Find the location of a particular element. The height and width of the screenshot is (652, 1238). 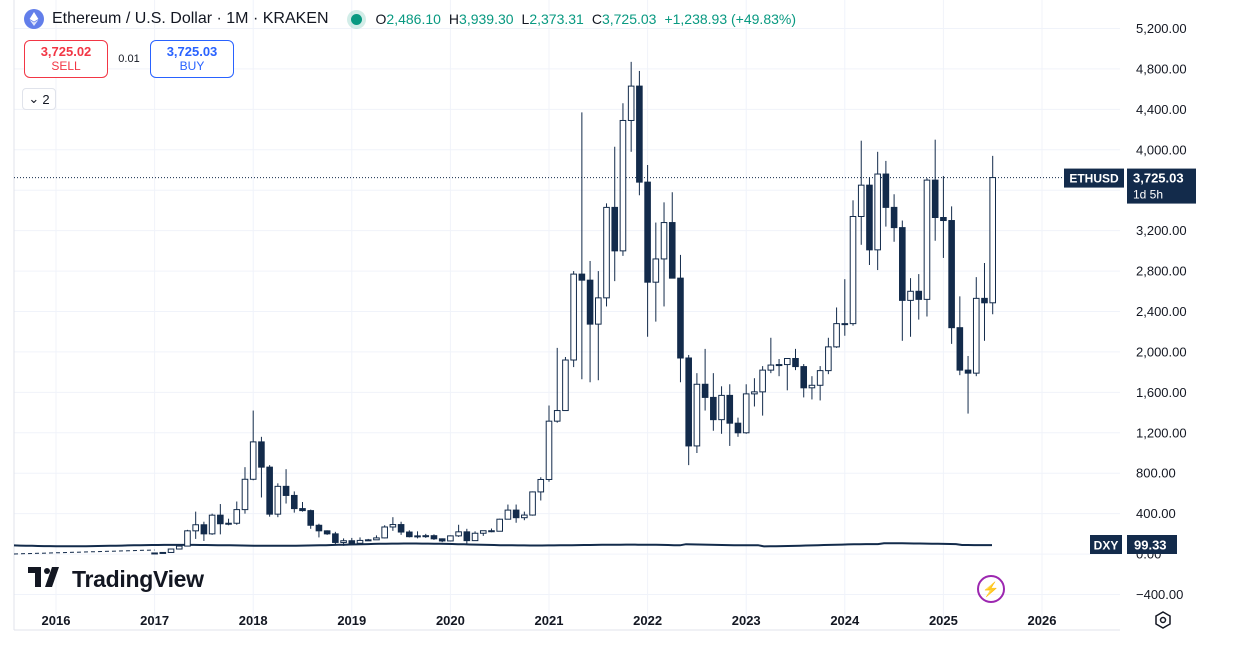

indicators-collapse-button: ⌄ 2 is located at coordinates (39, 99).